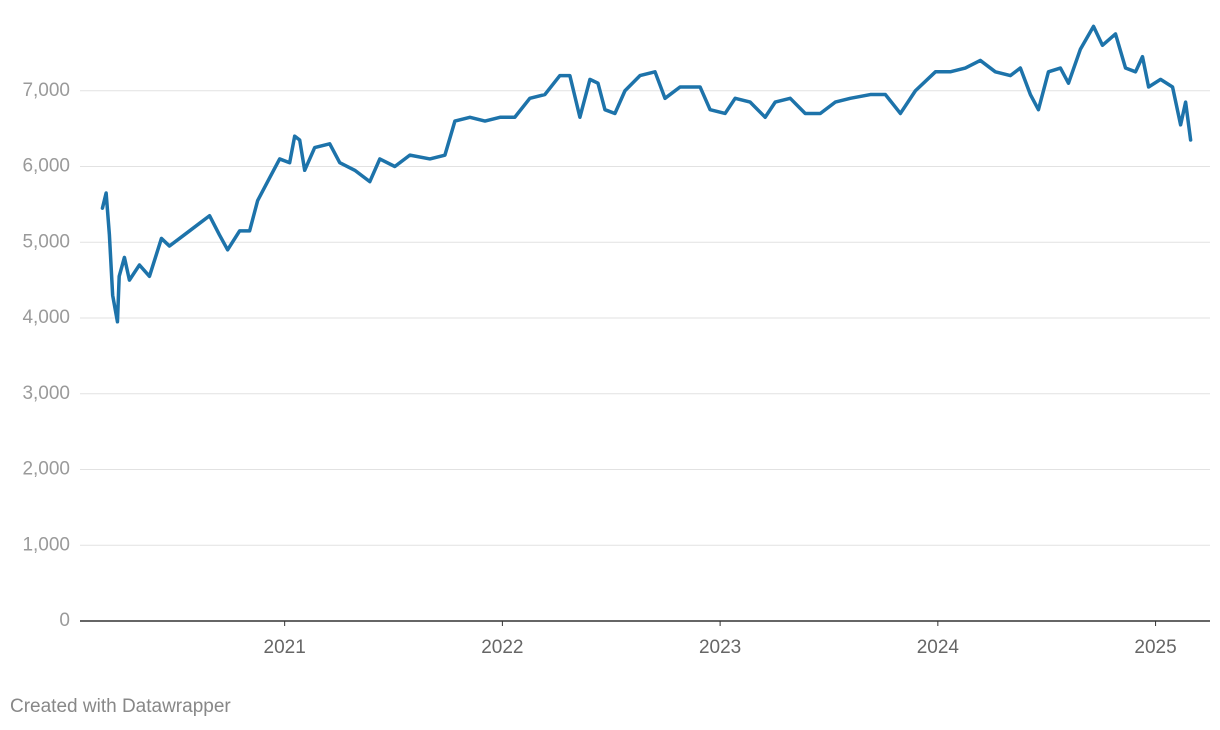 The image size is (1220, 730). I want to click on y-tick-label: 4,000, so click(46, 317).